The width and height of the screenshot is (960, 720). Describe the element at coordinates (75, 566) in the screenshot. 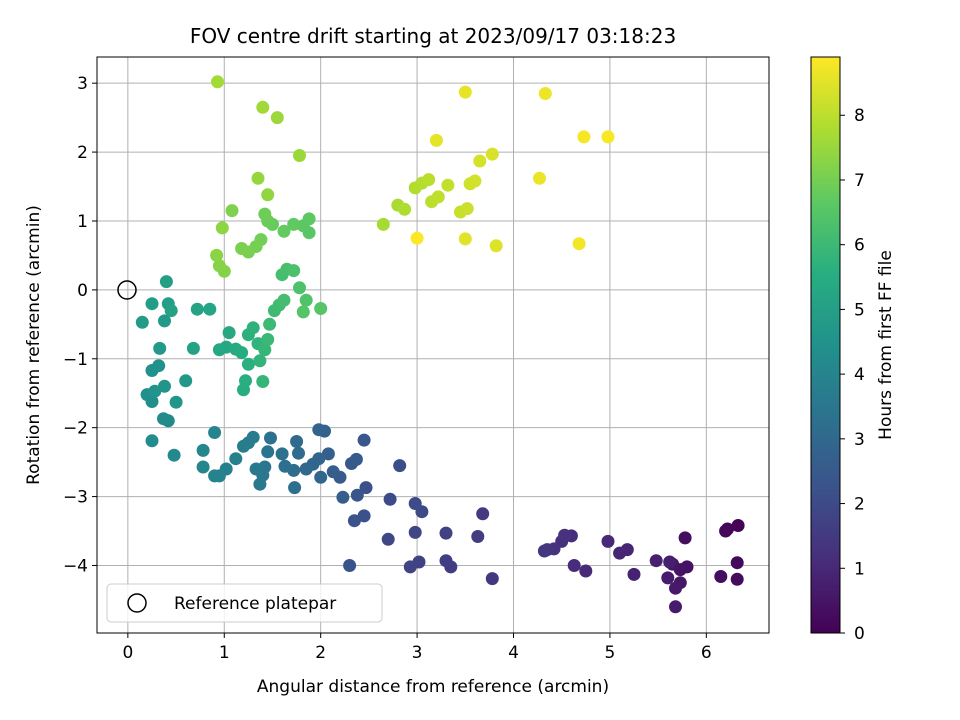

I see `y-tick-label: −4` at that location.